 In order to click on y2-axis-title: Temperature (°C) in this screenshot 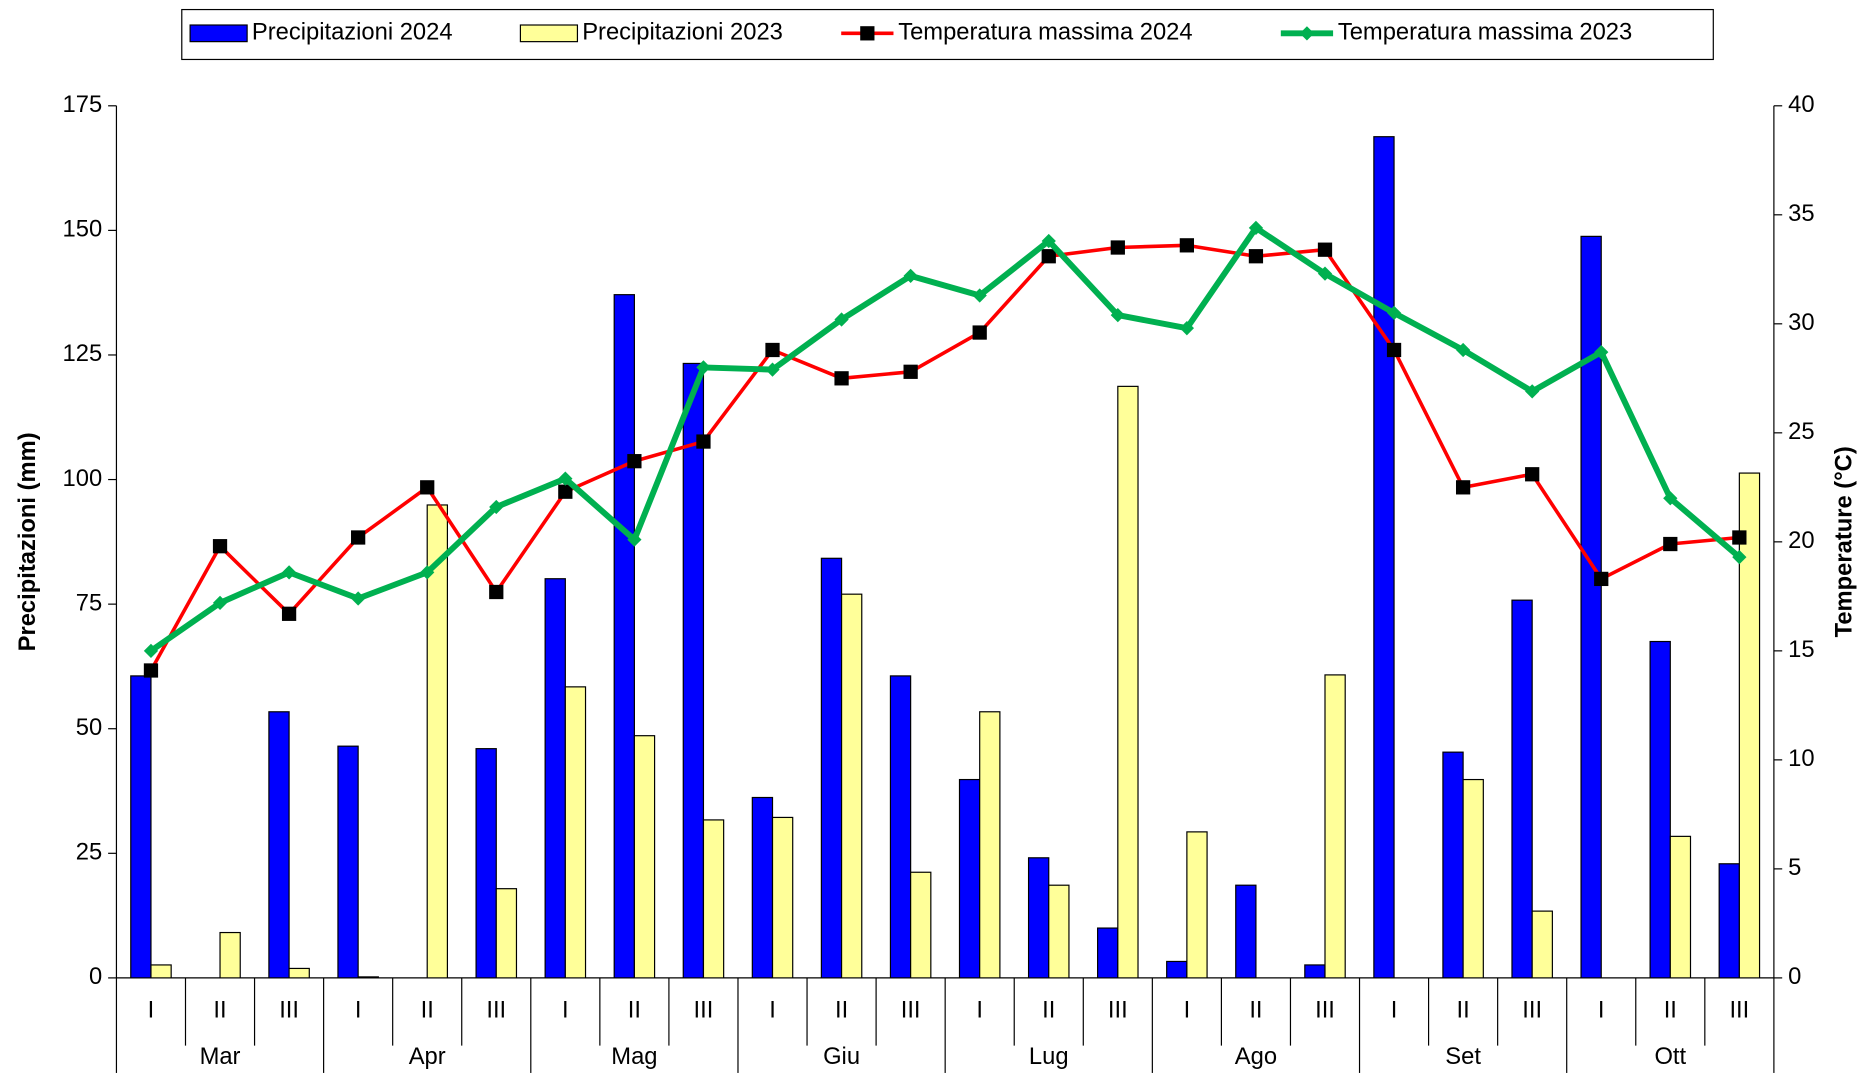, I will do `click(1843, 541)`.